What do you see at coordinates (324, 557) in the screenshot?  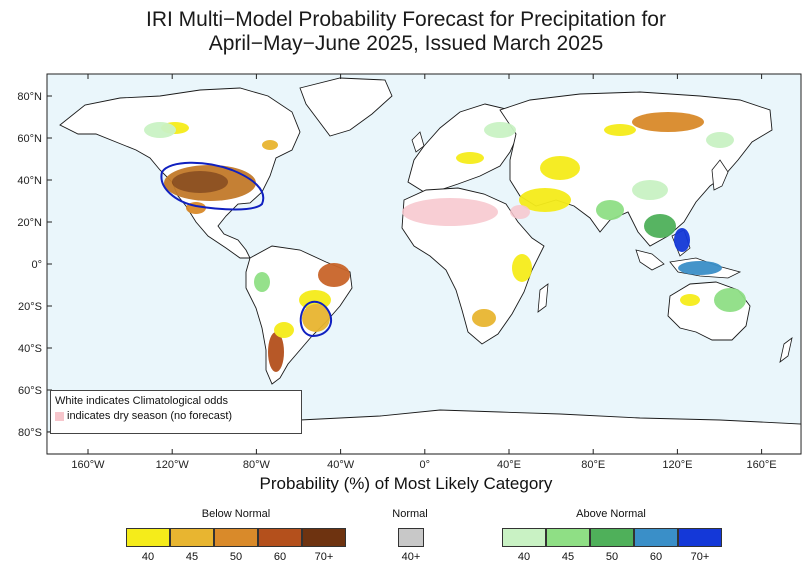 I see `below-normal-swatch-label: 70+` at bounding box center [324, 557].